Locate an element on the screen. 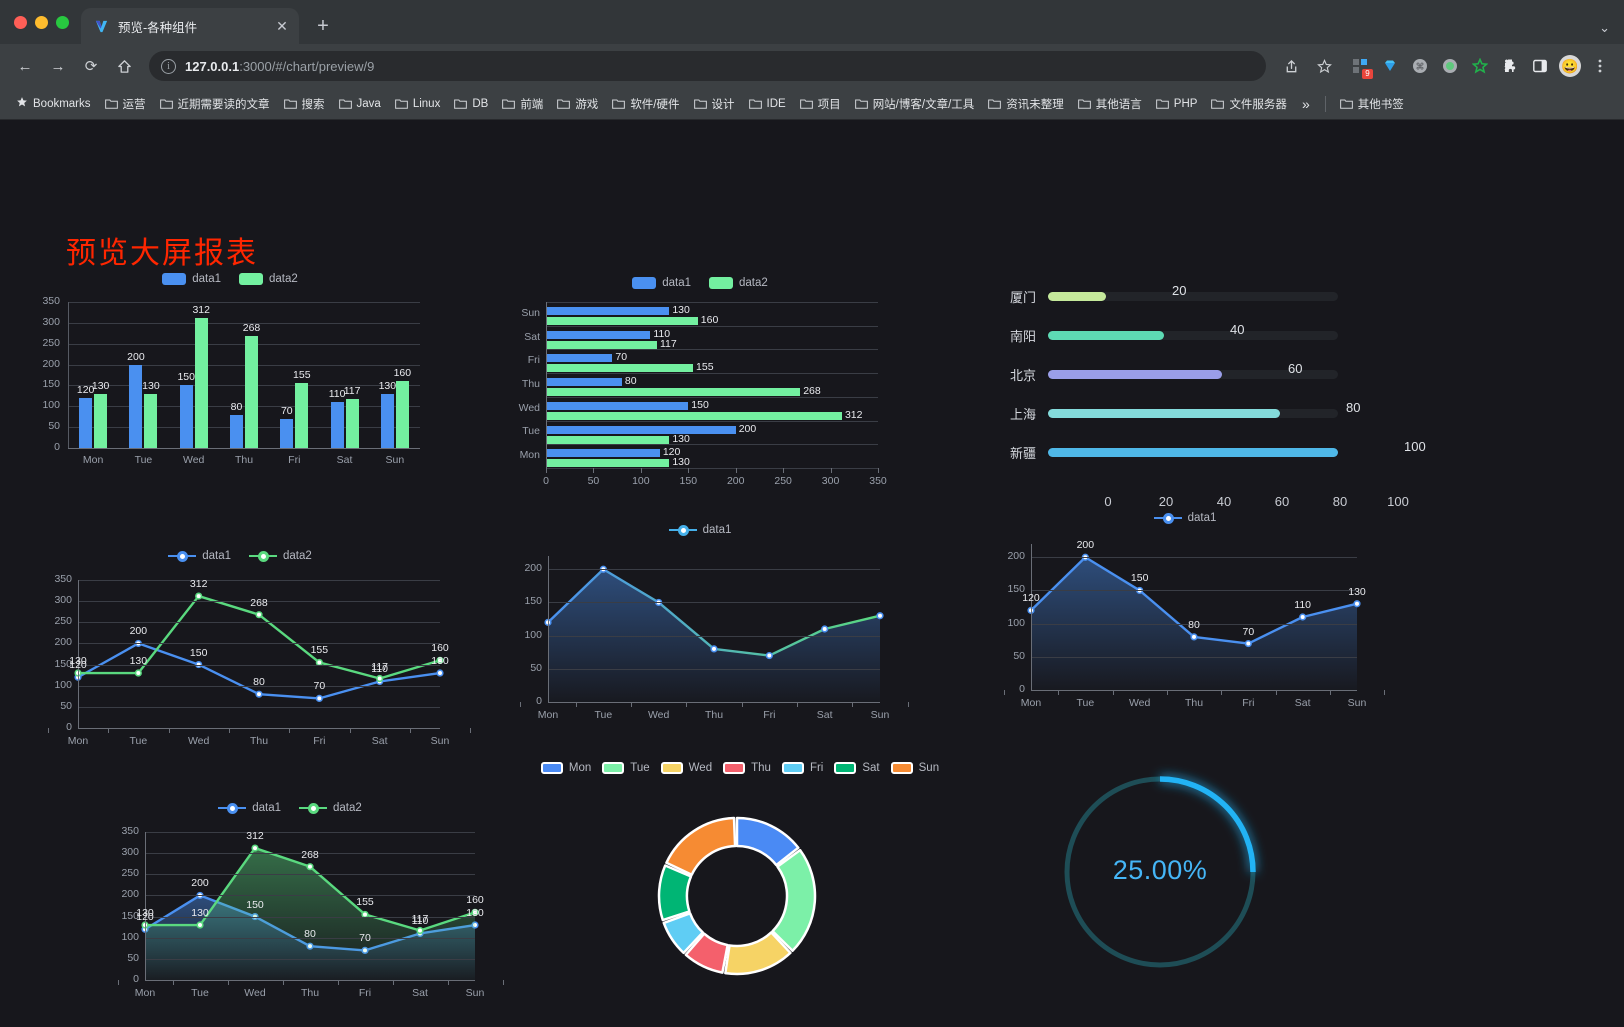 Image resolution: width=1624 pixels, height=1027 pixels. progress-row-南阳: 南阳 is located at coordinates (1164, 335).